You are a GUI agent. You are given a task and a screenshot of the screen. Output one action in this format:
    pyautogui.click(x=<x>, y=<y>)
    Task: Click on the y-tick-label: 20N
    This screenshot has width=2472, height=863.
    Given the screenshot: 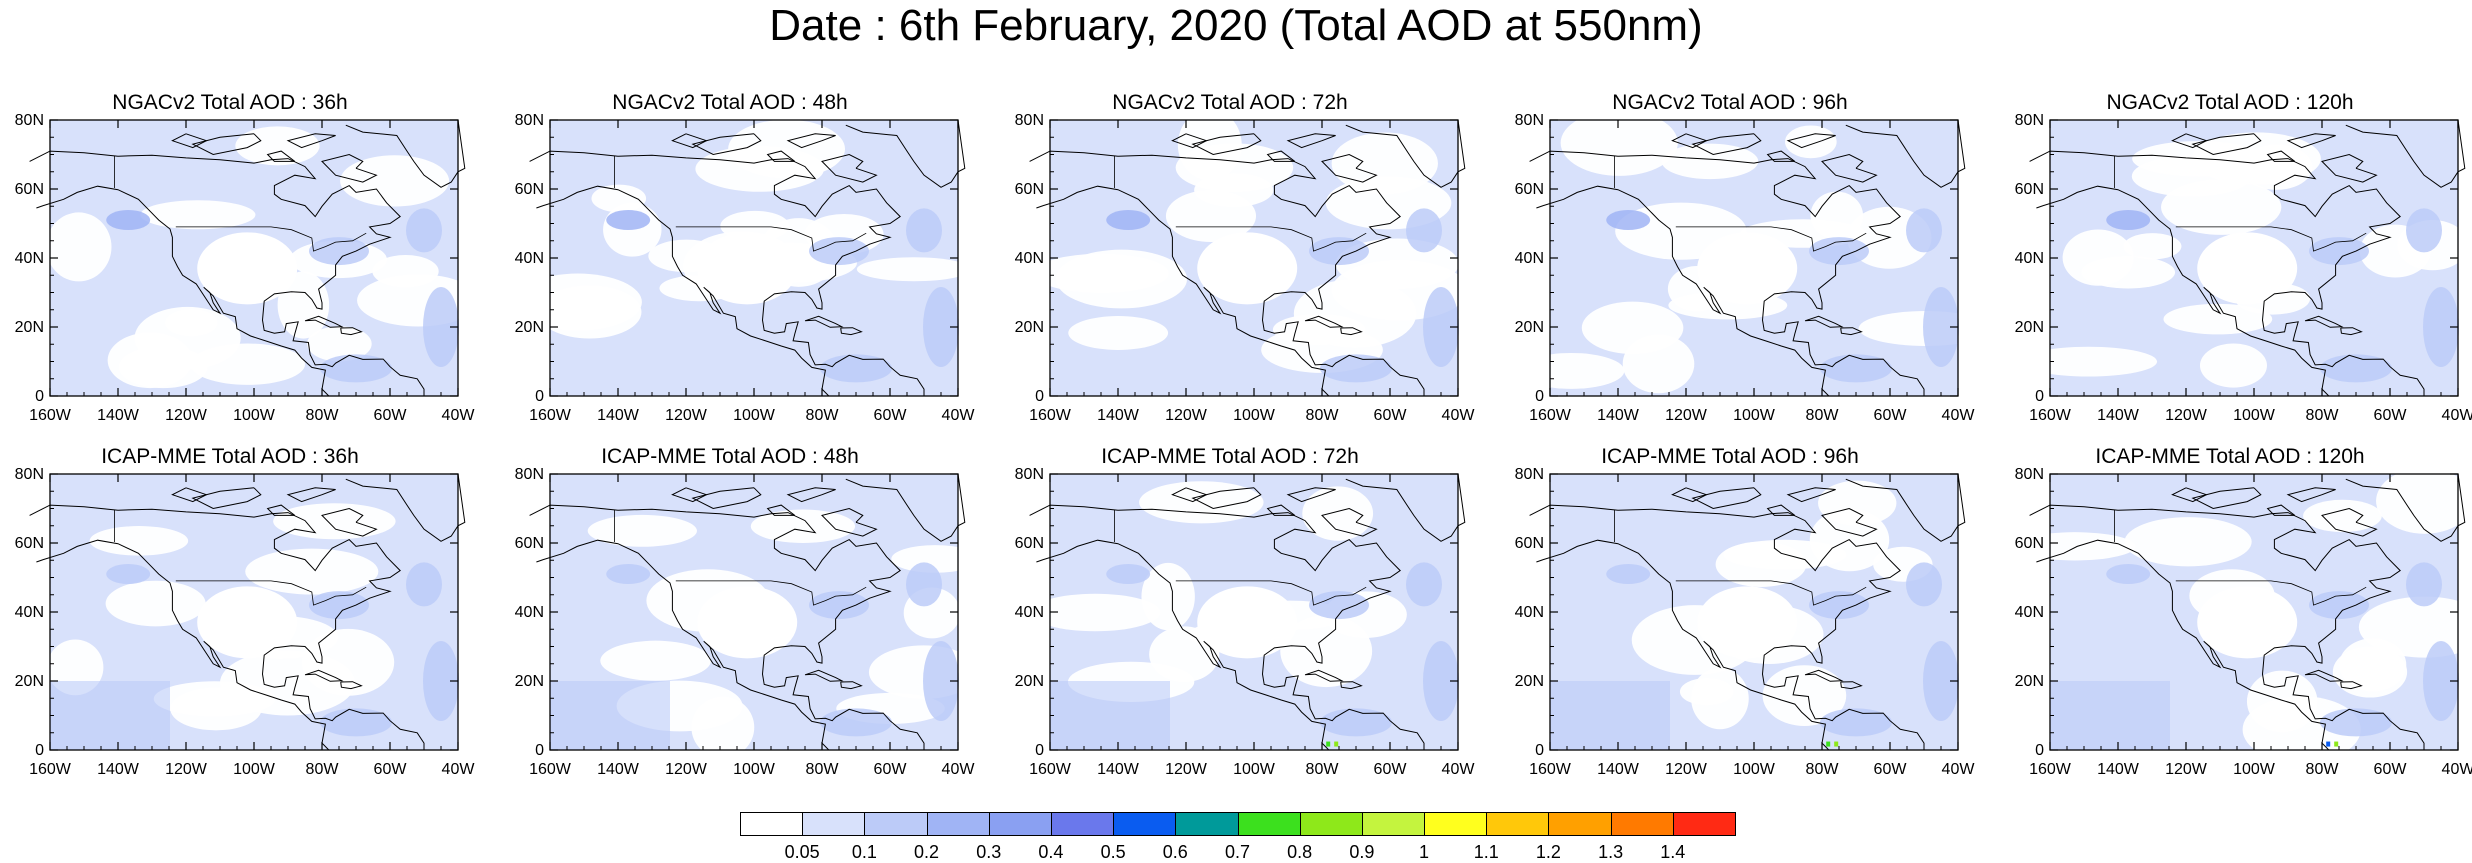 What is the action you would take?
    pyautogui.click(x=1529, y=681)
    